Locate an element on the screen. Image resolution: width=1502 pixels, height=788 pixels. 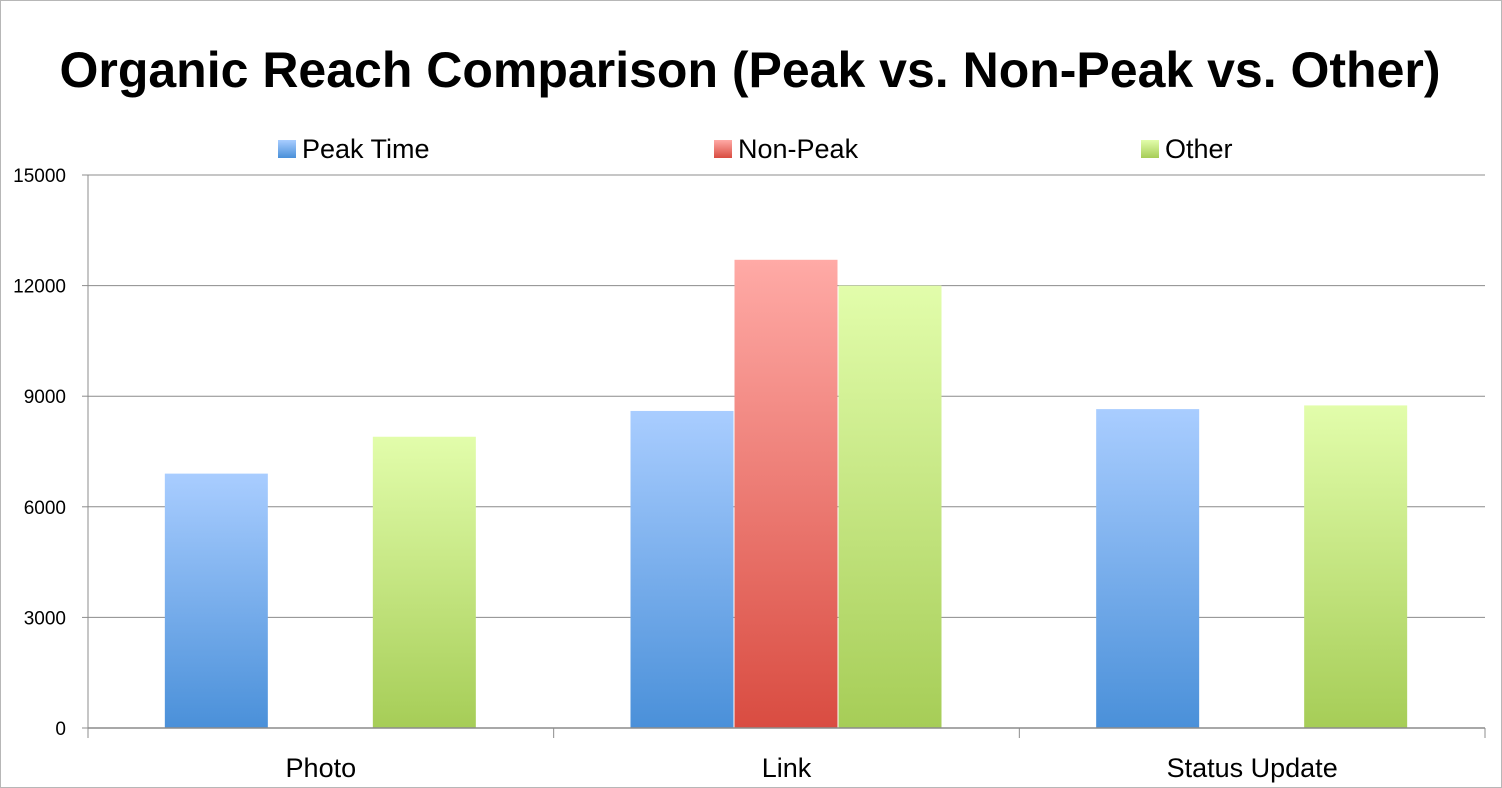
y-tick-label: 3000 is located at coordinates (45, 618).